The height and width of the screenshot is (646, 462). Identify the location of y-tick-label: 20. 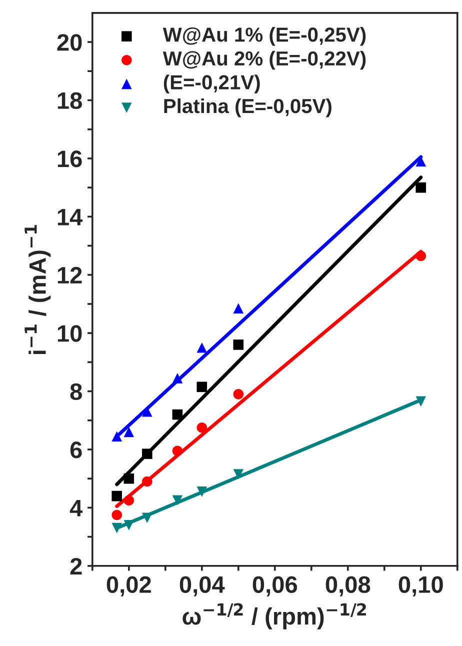
(69, 42).